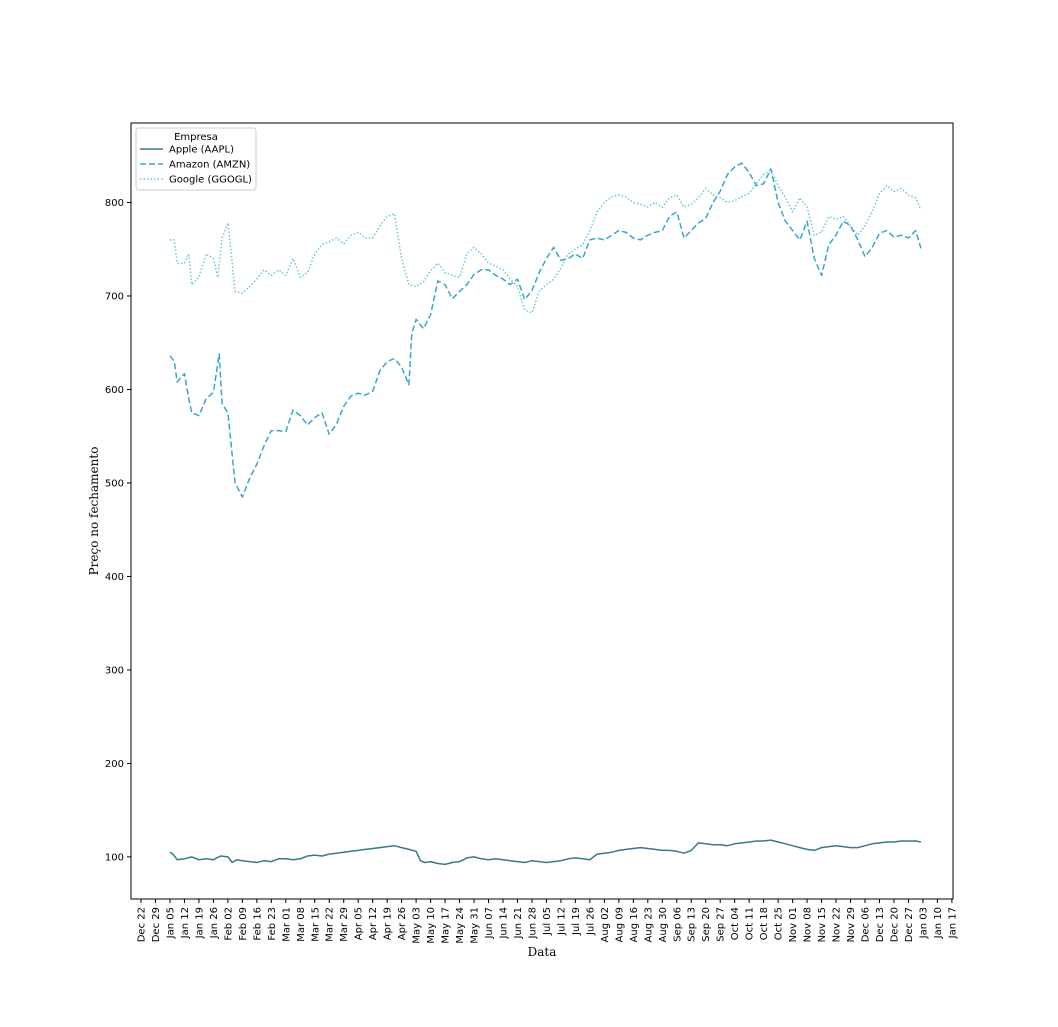 The height and width of the screenshot is (1027, 1058). Describe the element at coordinates (402, 923) in the screenshot. I see `x-tick-label: Apr 26` at that location.